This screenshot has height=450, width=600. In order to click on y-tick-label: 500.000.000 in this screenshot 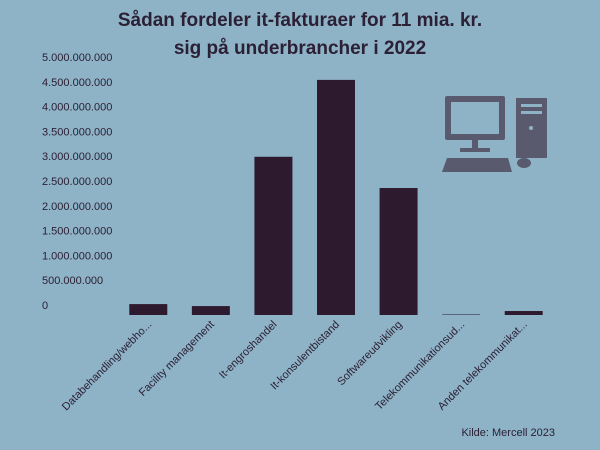, I will do `click(72, 281)`.